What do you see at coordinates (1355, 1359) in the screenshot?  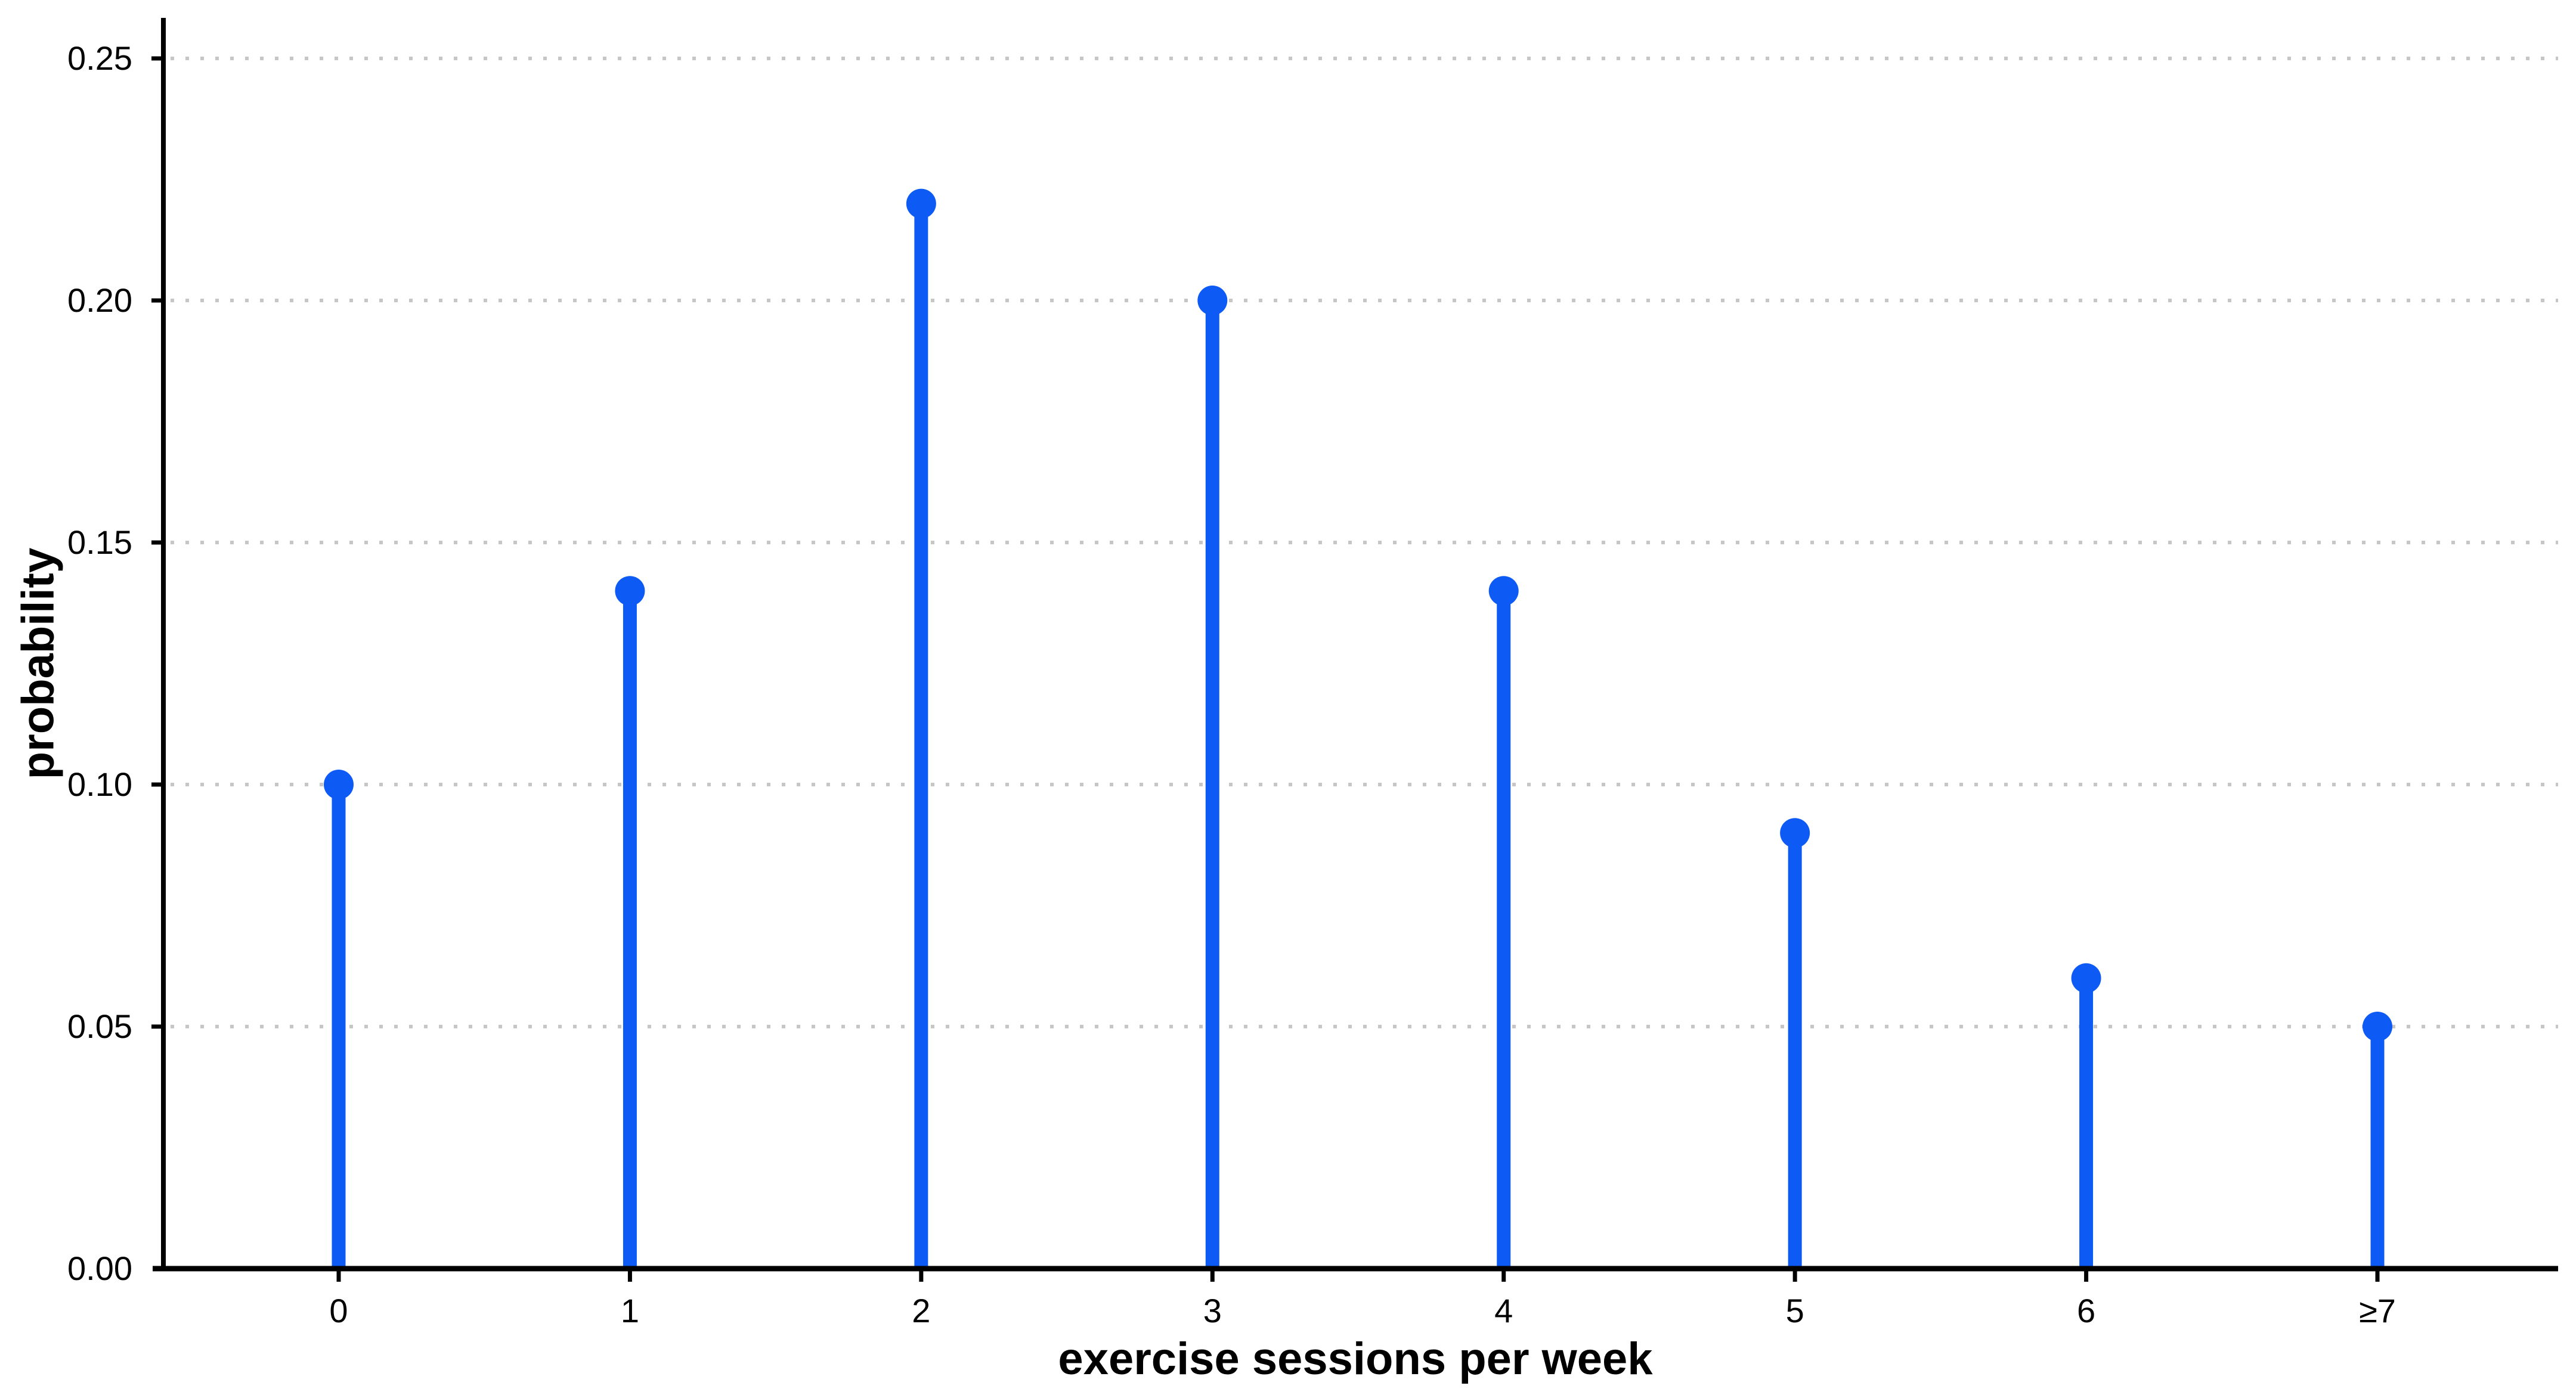 I see `x-axis-title: exercise sessions per week` at bounding box center [1355, 1359].